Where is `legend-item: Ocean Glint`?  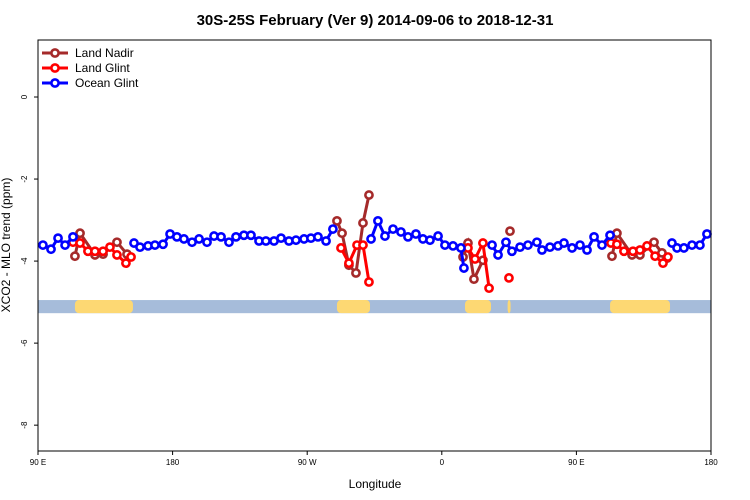 legend-item: Ocean Glint is located at coordinates (90, 83).